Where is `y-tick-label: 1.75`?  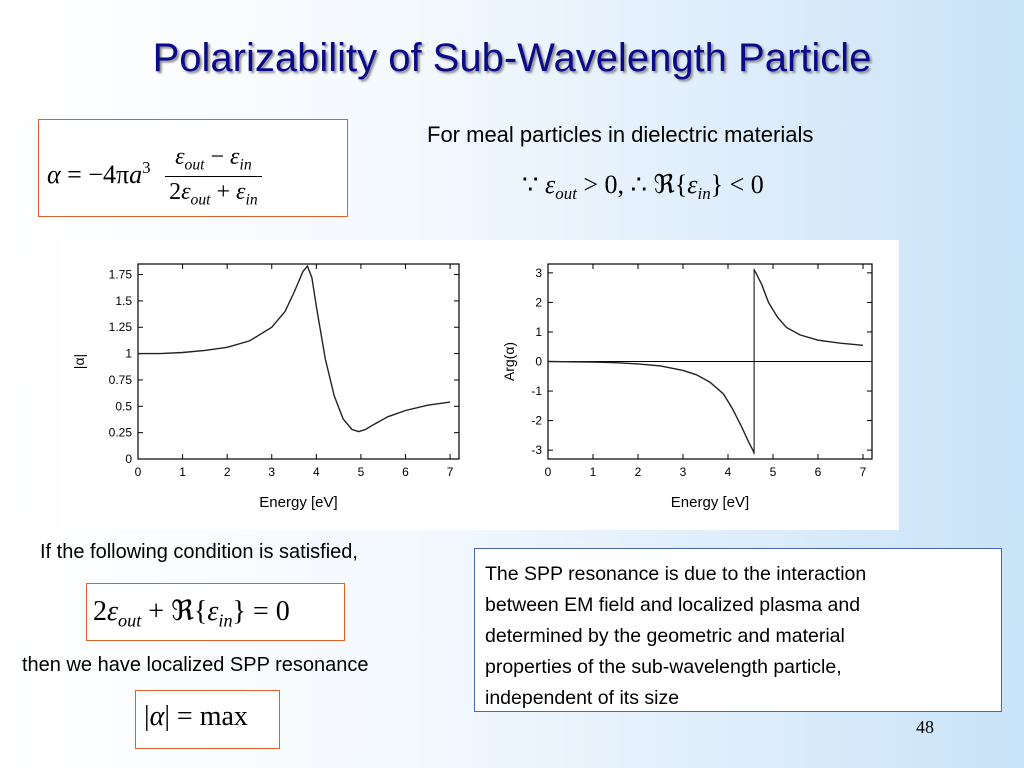
y-tick-label: 1.75 is located at coordinates (121, 275).